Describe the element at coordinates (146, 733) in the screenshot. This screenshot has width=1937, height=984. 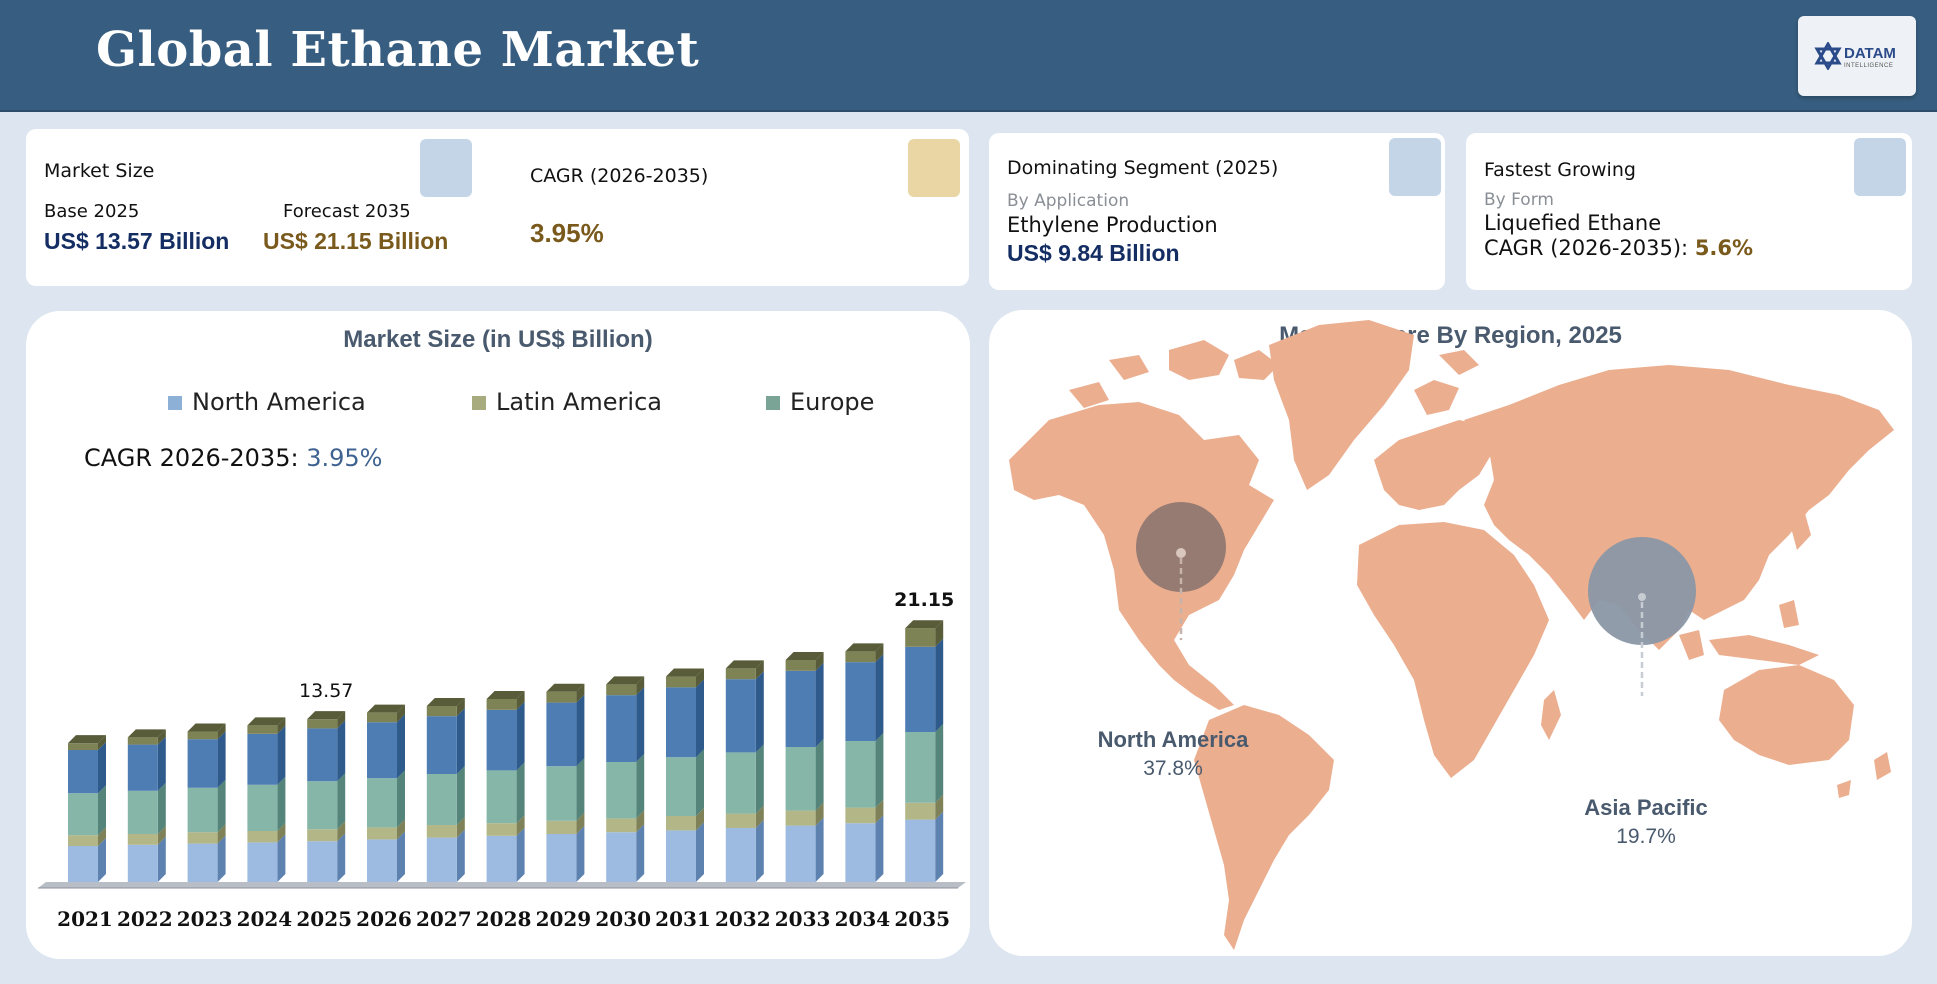
I see `bar-top-2022` at that location.